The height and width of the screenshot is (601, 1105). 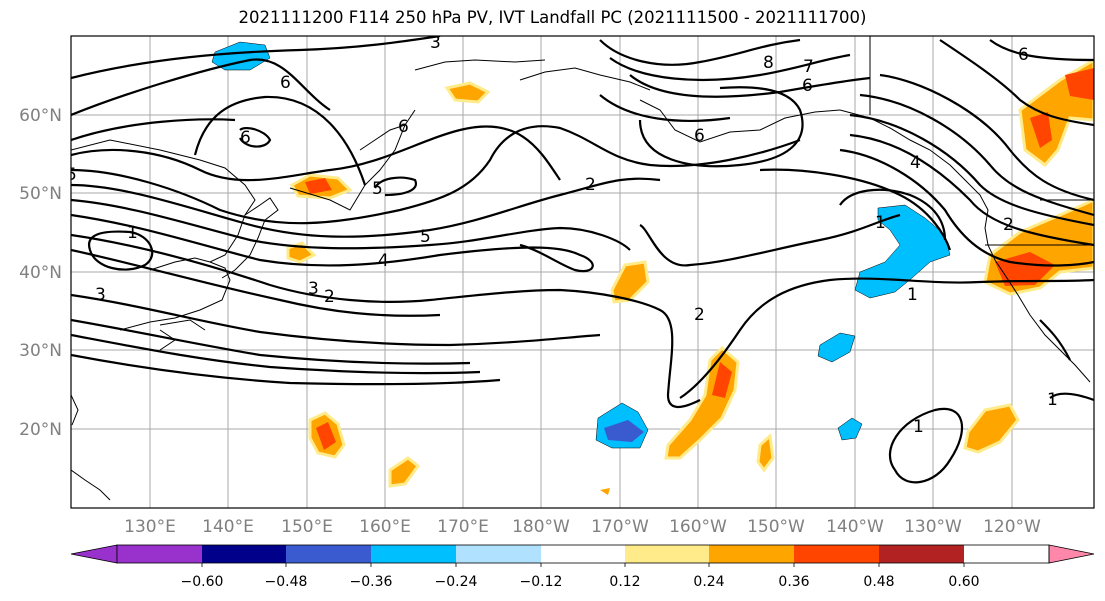 I want to click on pos-anomaly-japan, so click(x=301, y=252).